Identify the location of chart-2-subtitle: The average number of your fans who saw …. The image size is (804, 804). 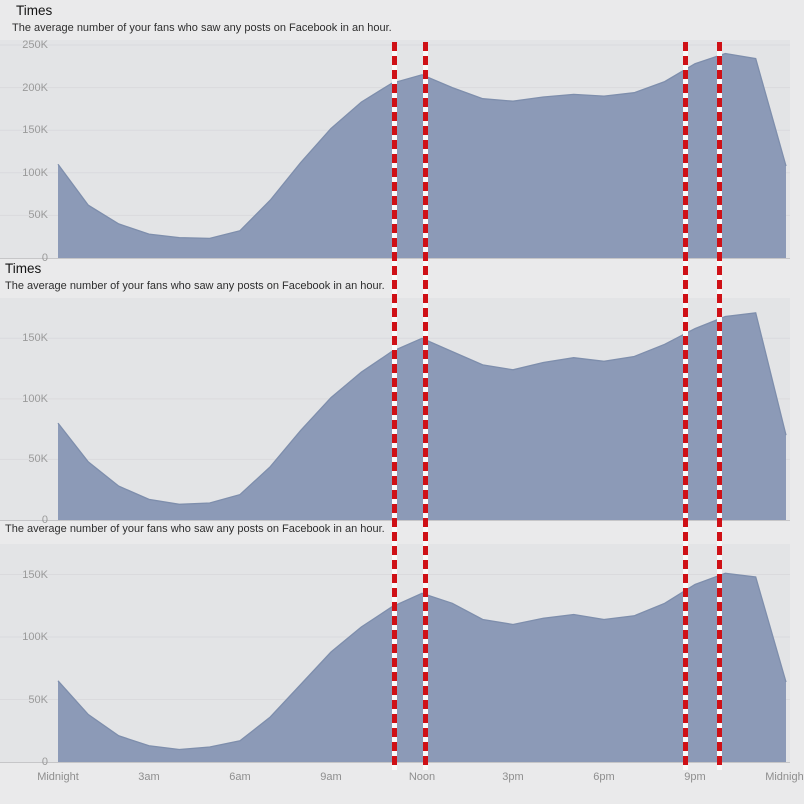
(195, 286).